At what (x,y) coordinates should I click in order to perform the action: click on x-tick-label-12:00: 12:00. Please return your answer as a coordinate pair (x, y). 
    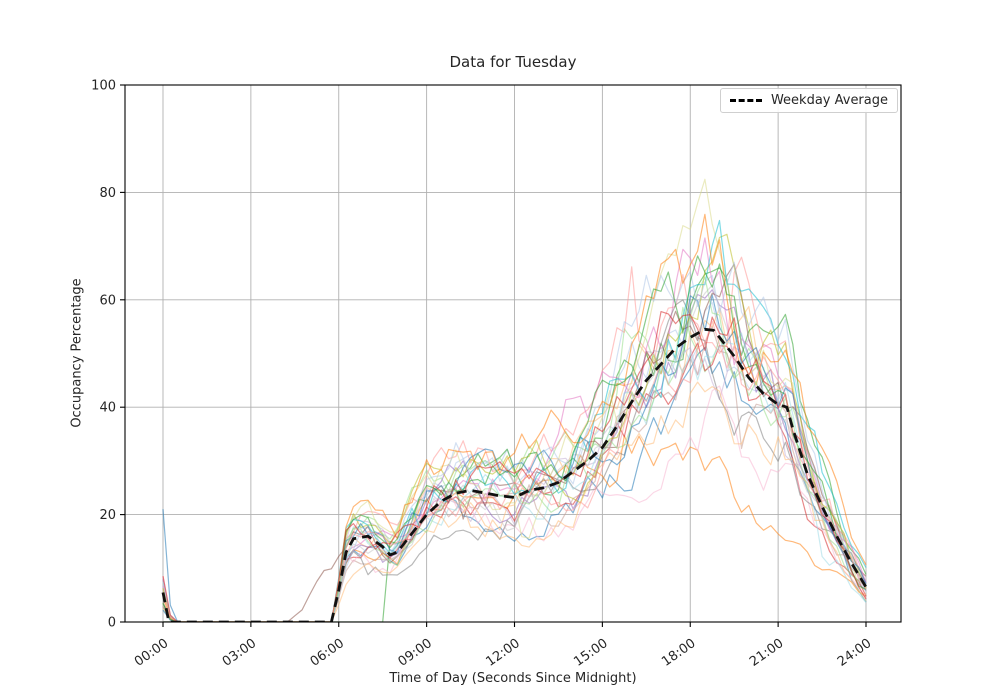
    Looking at the image, I should click on (502, 653).